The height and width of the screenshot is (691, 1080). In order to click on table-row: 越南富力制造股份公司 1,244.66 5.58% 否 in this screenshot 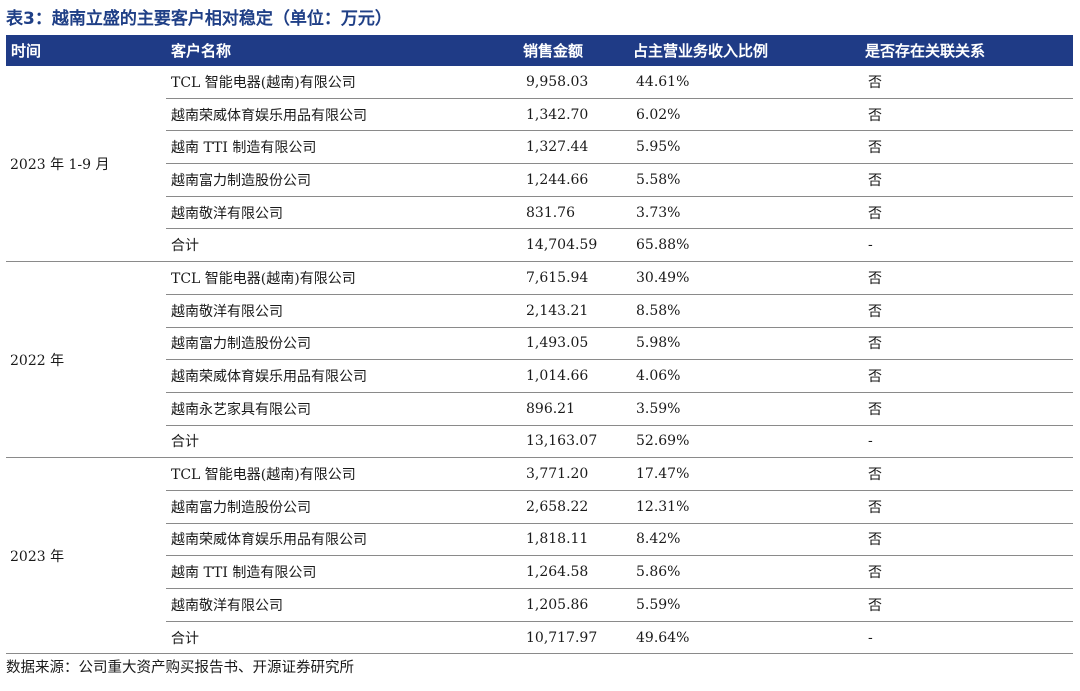, I will do `click(539, 180)`.